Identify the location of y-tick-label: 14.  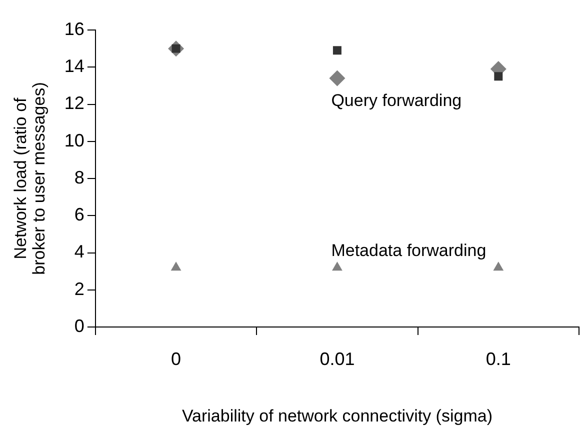
(74, 66).